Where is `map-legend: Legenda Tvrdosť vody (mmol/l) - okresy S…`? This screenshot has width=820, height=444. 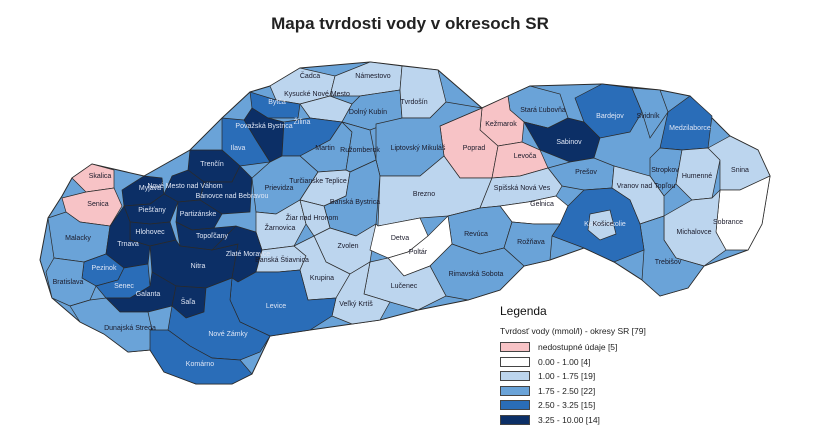
map-legend: Legenda Tvrdosť vody (mmol/l) - okresy S… is located at coordinates (610, 365).